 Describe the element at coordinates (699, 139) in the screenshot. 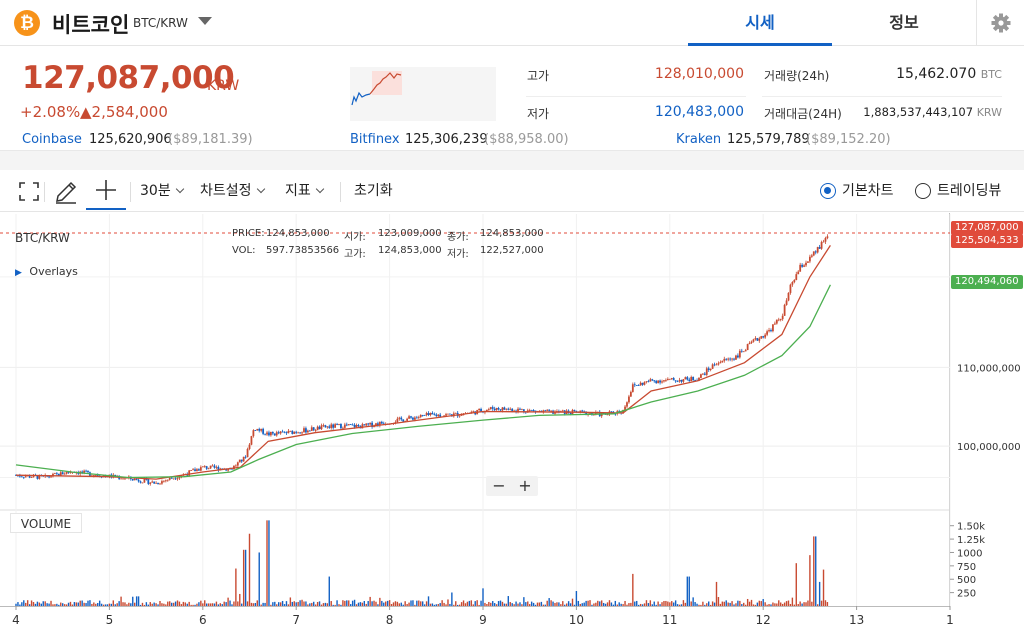

I see `exchange-name: Kraken` at that location.